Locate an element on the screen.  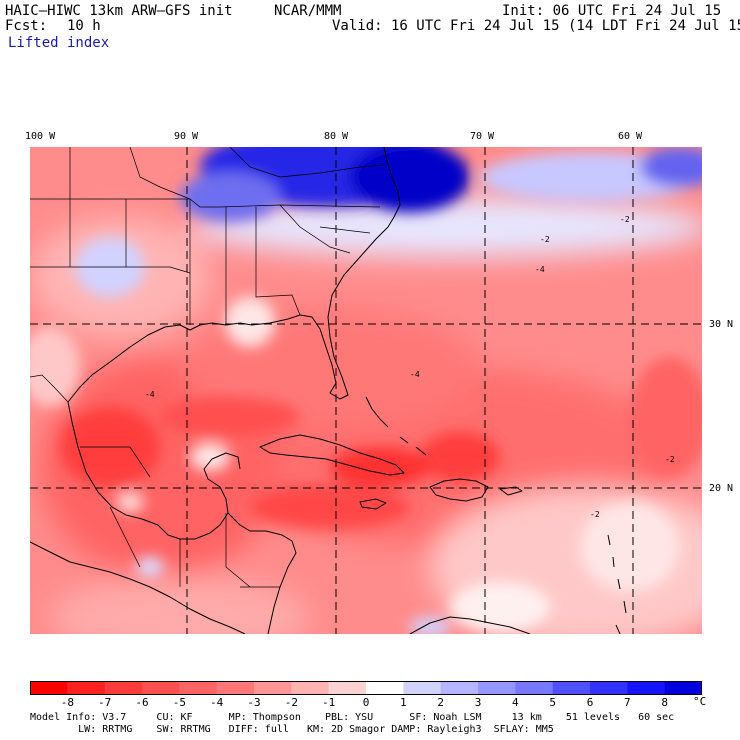
puerto-rico-coast is located at coordinates (511, 491).